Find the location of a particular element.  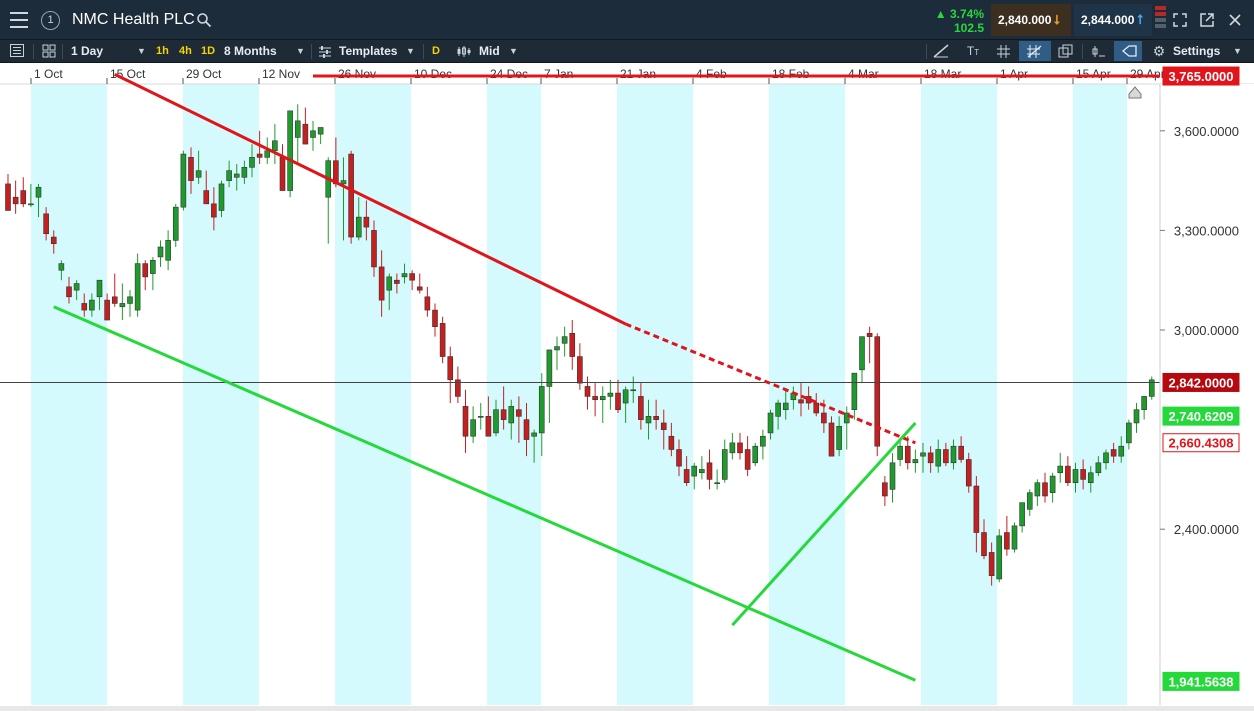

settings-button: ⚙ Settings ▼ is located at coordinates (1198, 51).